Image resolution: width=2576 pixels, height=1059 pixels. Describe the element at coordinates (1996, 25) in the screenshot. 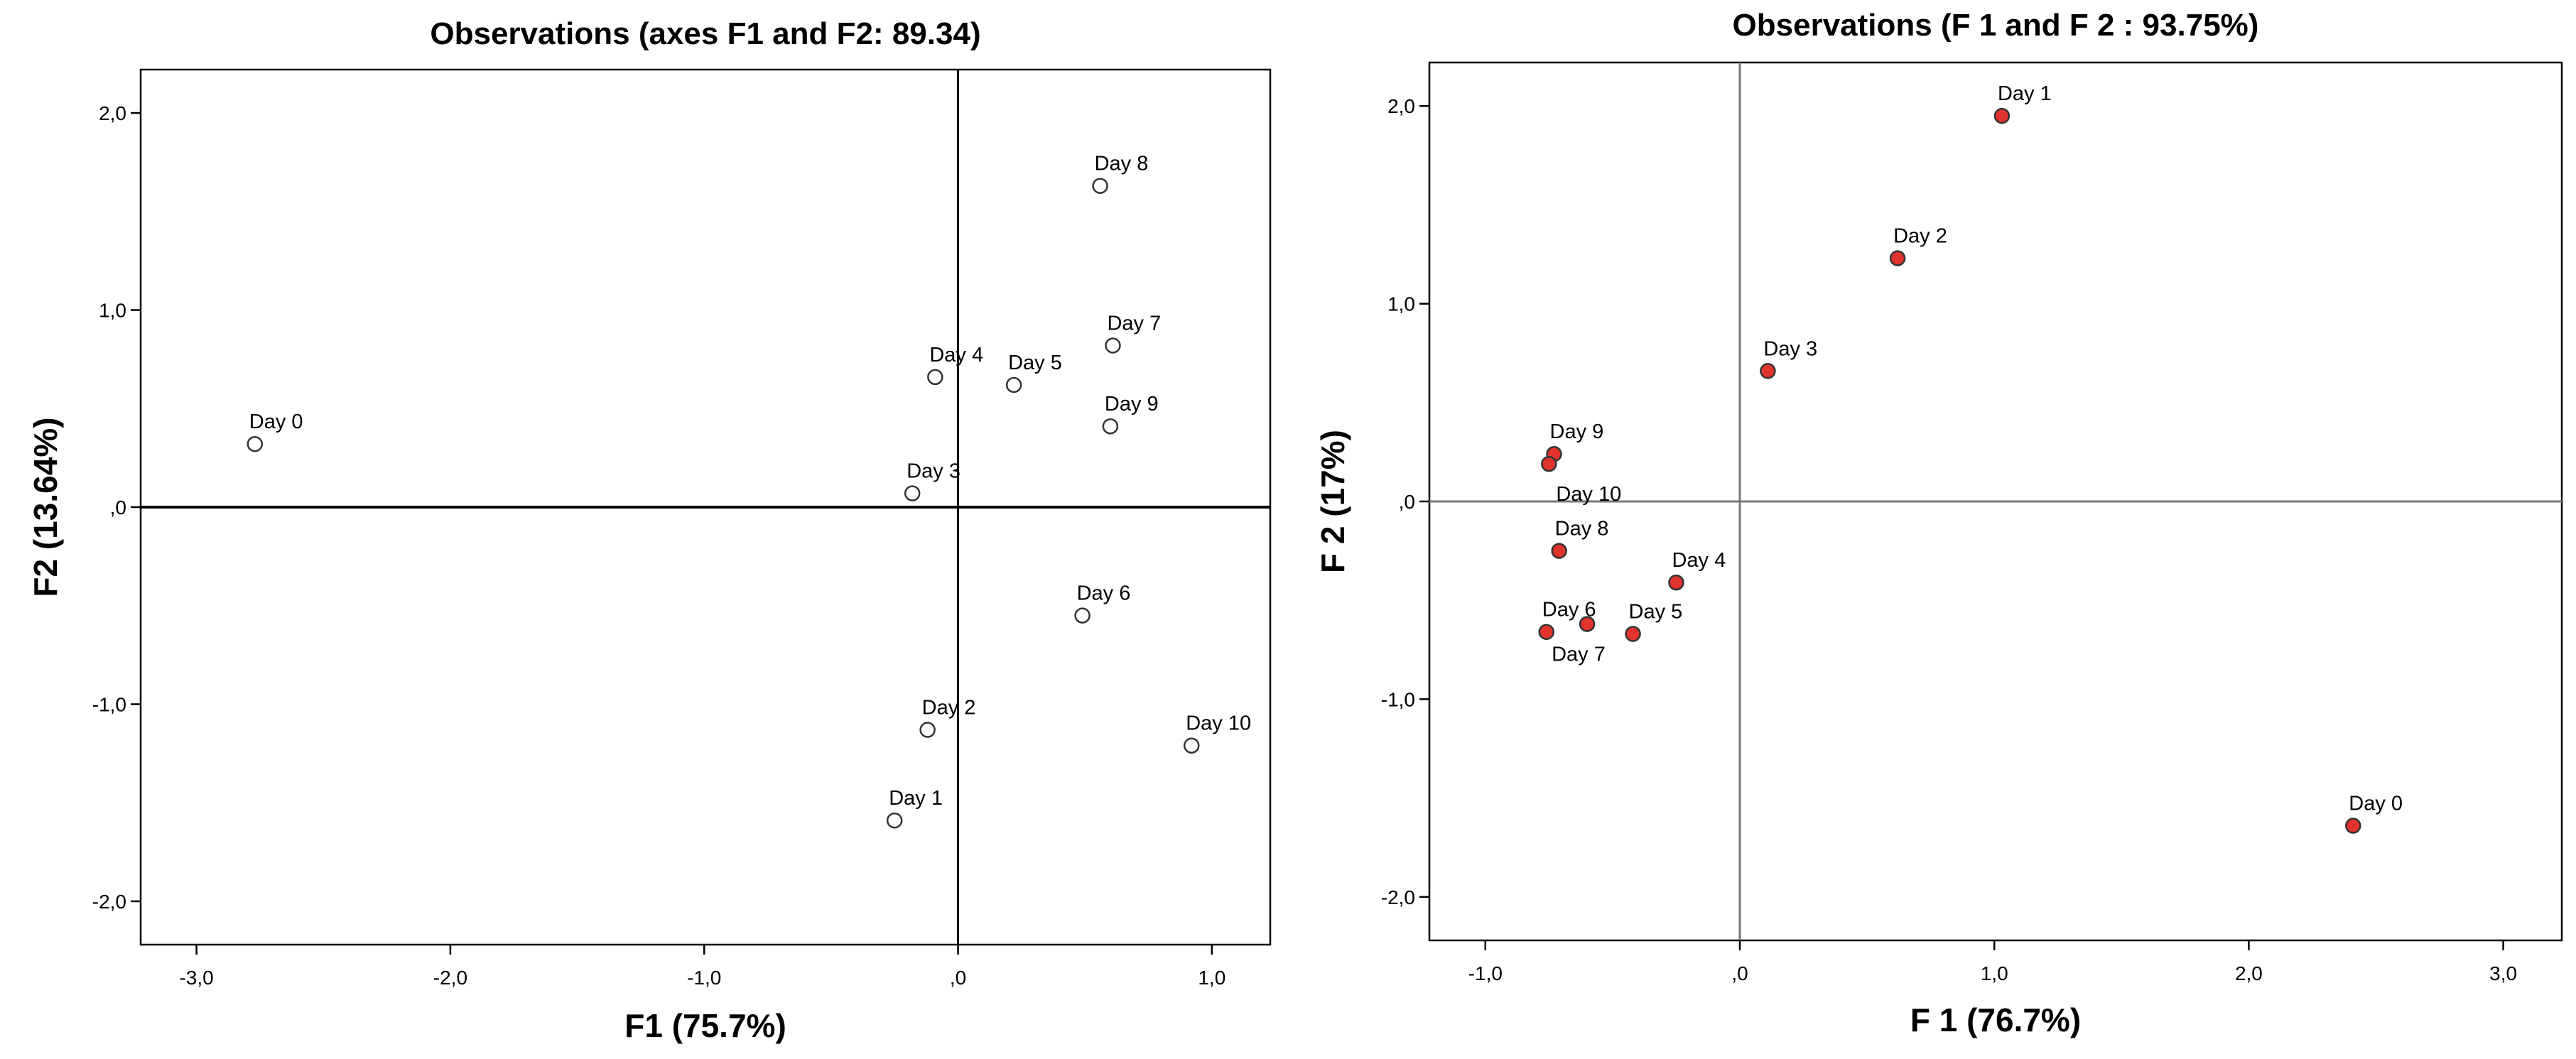

I see `chart-title: Observations (F 1 and F 2 : 93.75%)` at that location.